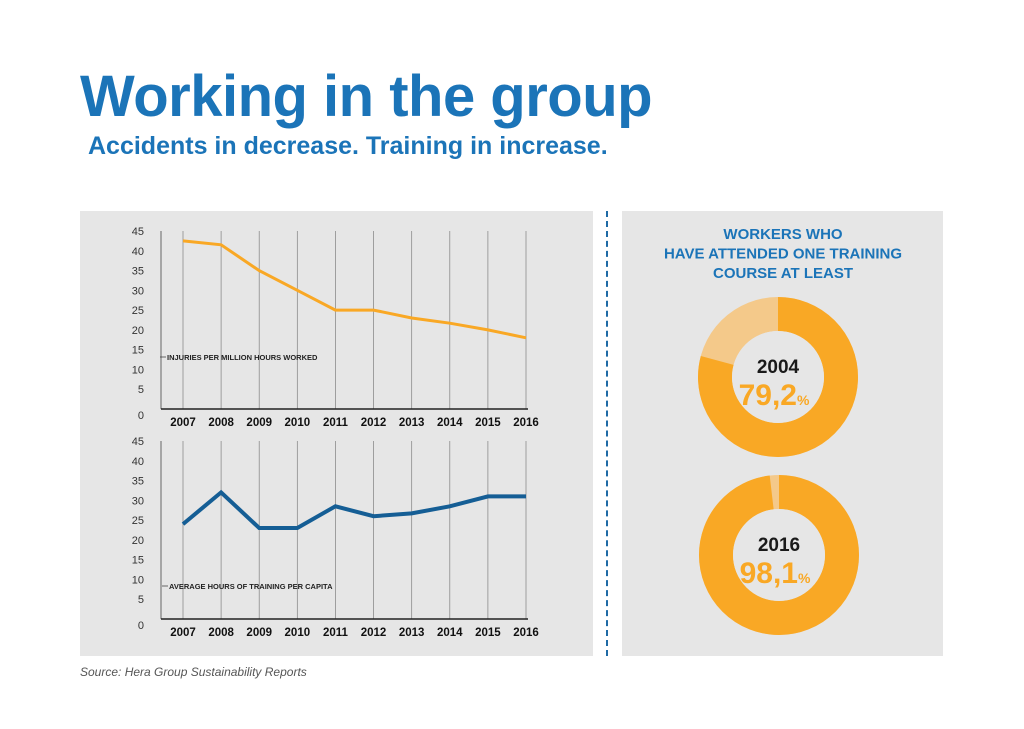  I want to click on donut-year: 2004, so click(778, 367).